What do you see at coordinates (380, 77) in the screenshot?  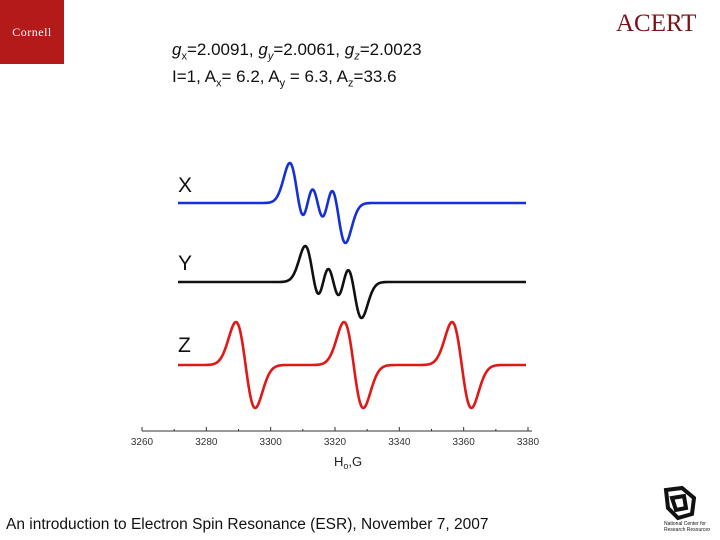 I see `az-value: 33.6` at bounding box center [380, 77].